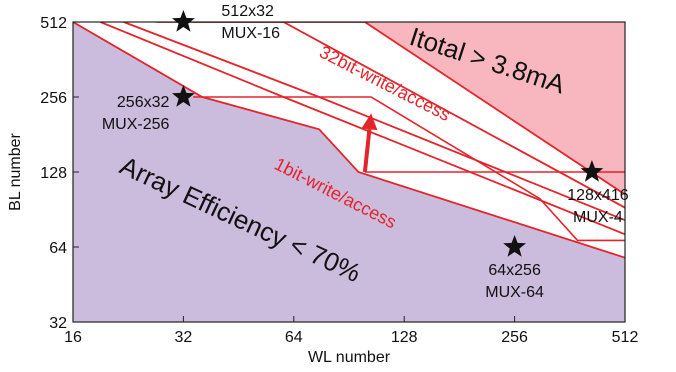 The height and width of the screenshot is (372, 676). I want to click on point-sublabel: MUX-16, so click(250, 33).